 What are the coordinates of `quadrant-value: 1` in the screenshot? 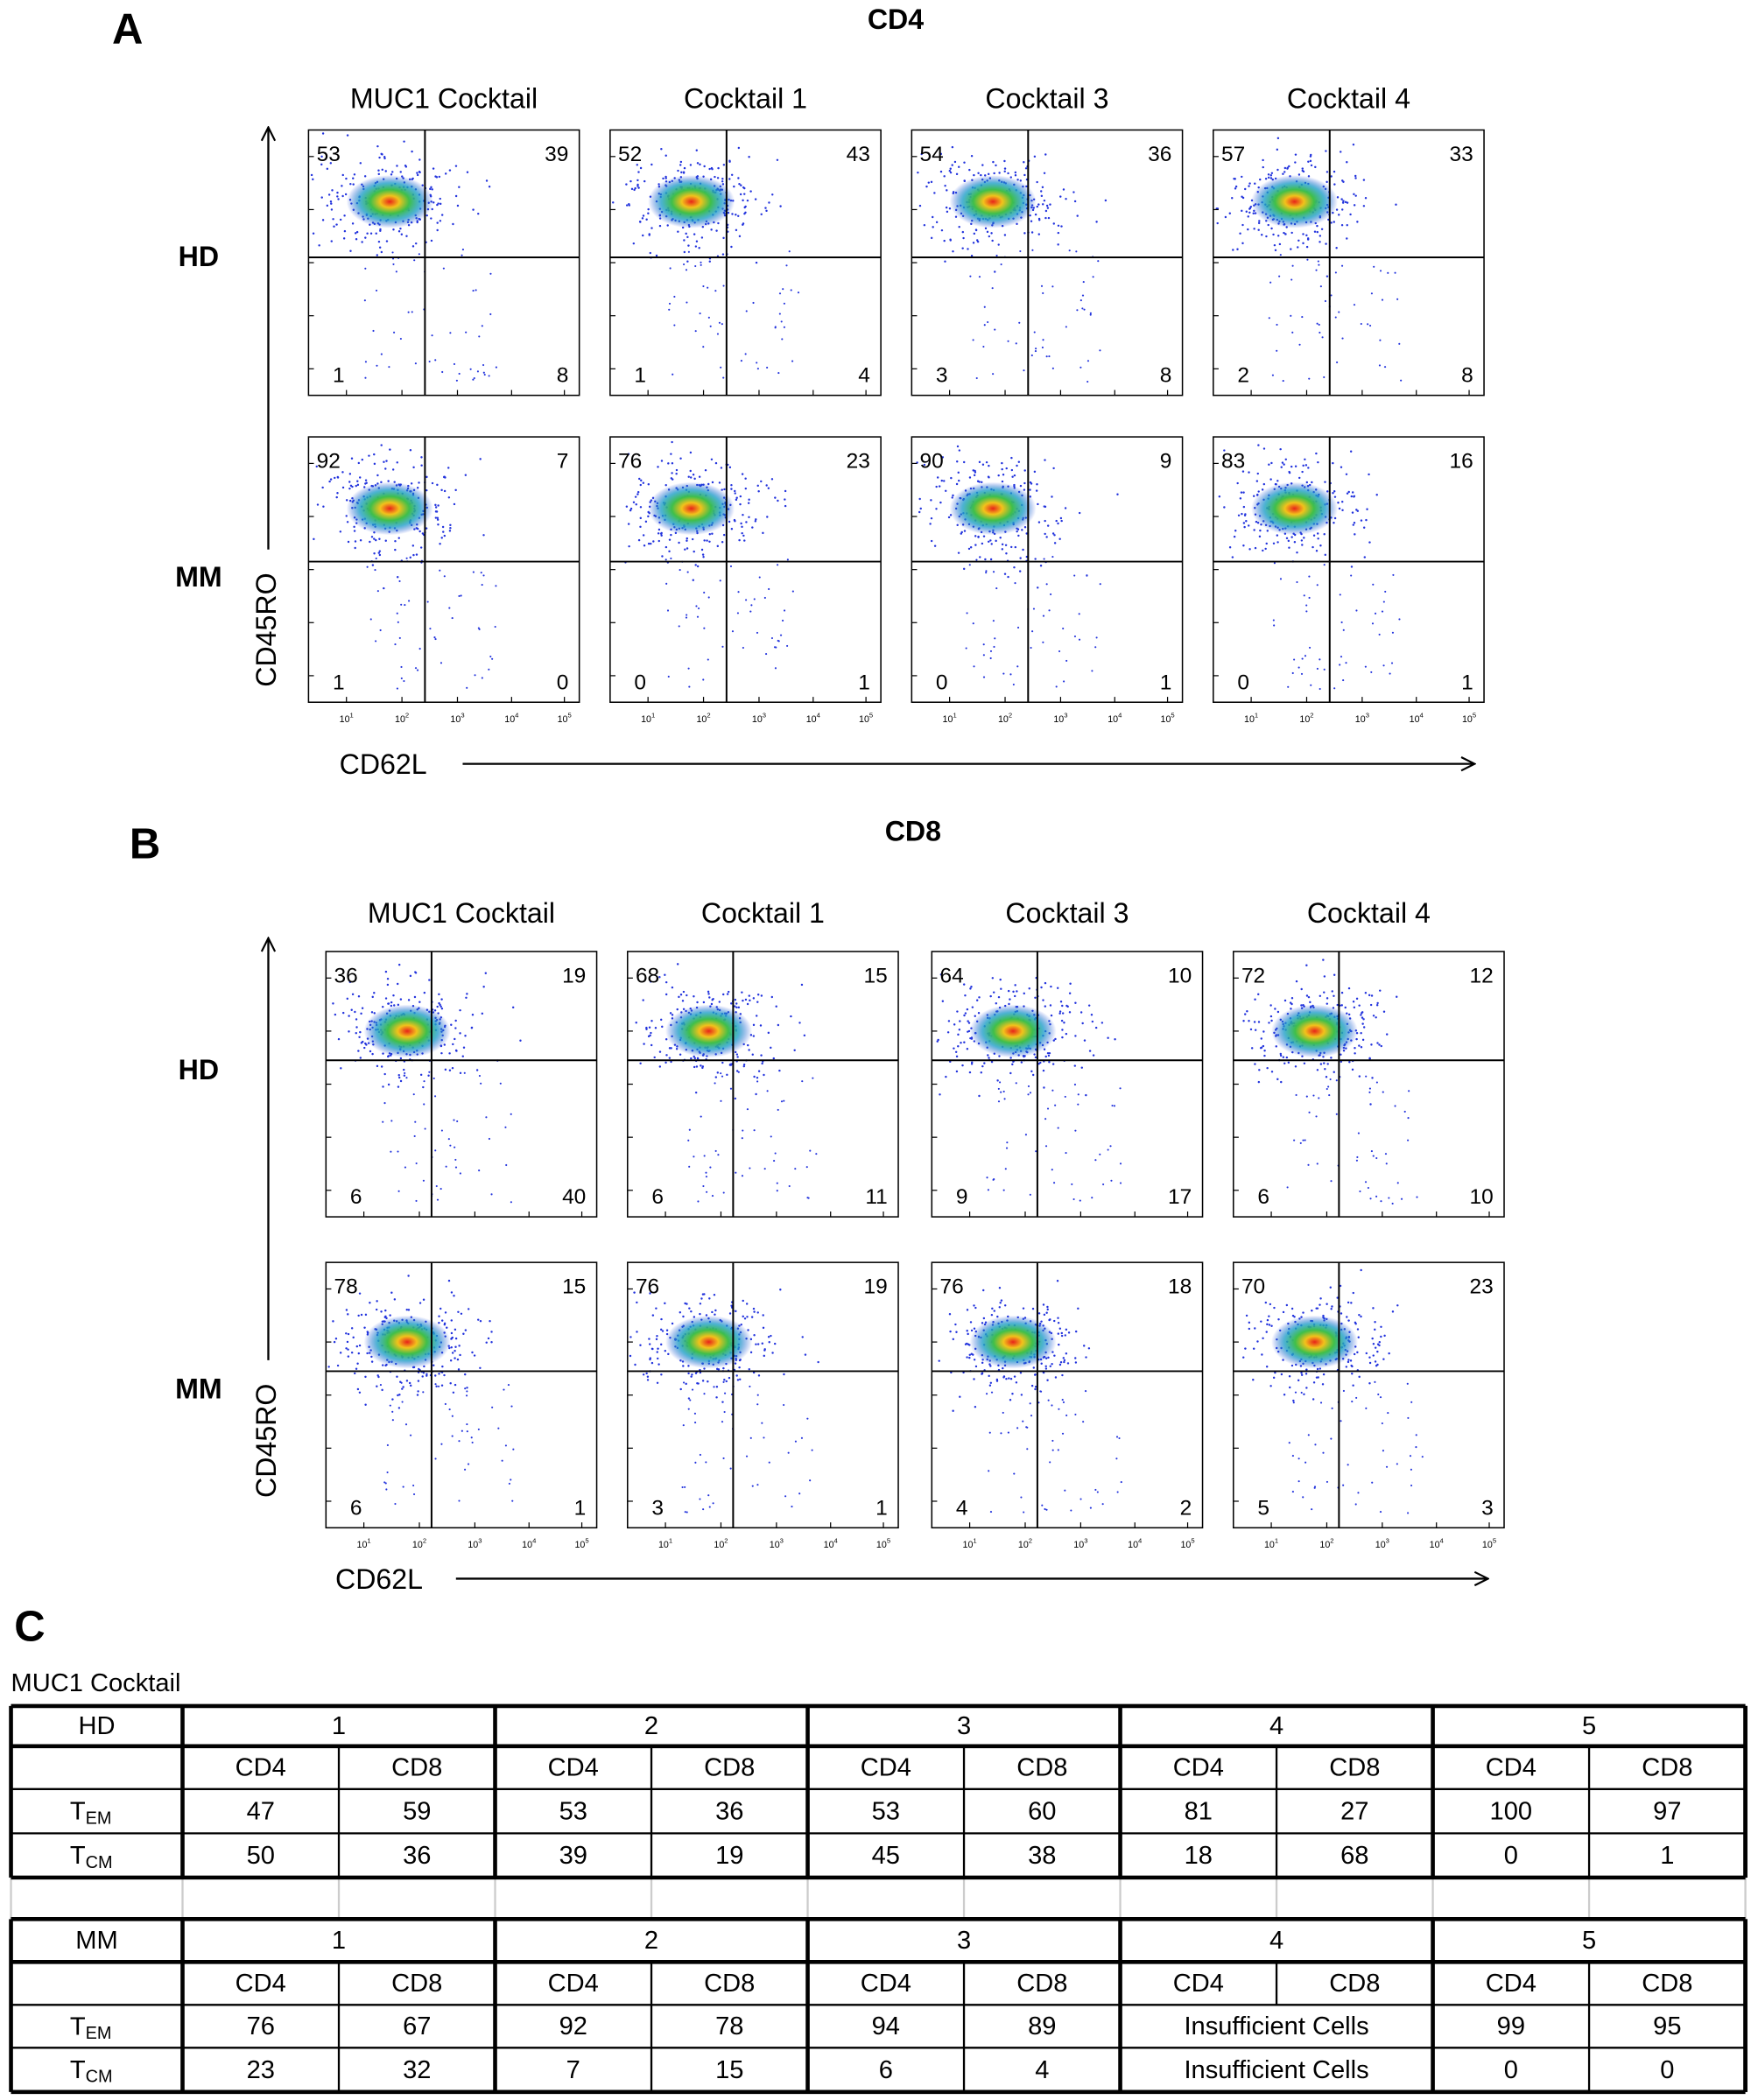 It's located at (1467, 682).